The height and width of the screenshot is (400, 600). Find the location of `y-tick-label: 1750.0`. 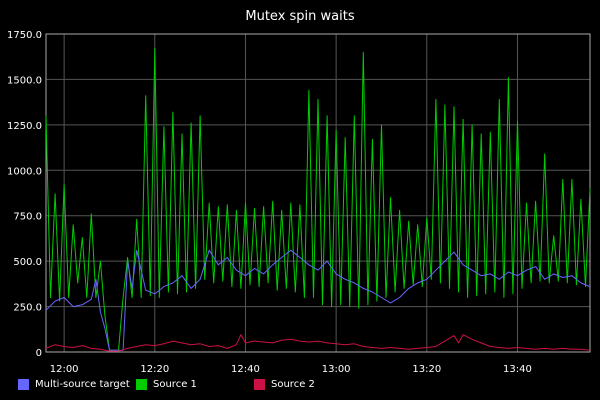

y-tick-label: 1750.0 is located at coordinates (24, 35).